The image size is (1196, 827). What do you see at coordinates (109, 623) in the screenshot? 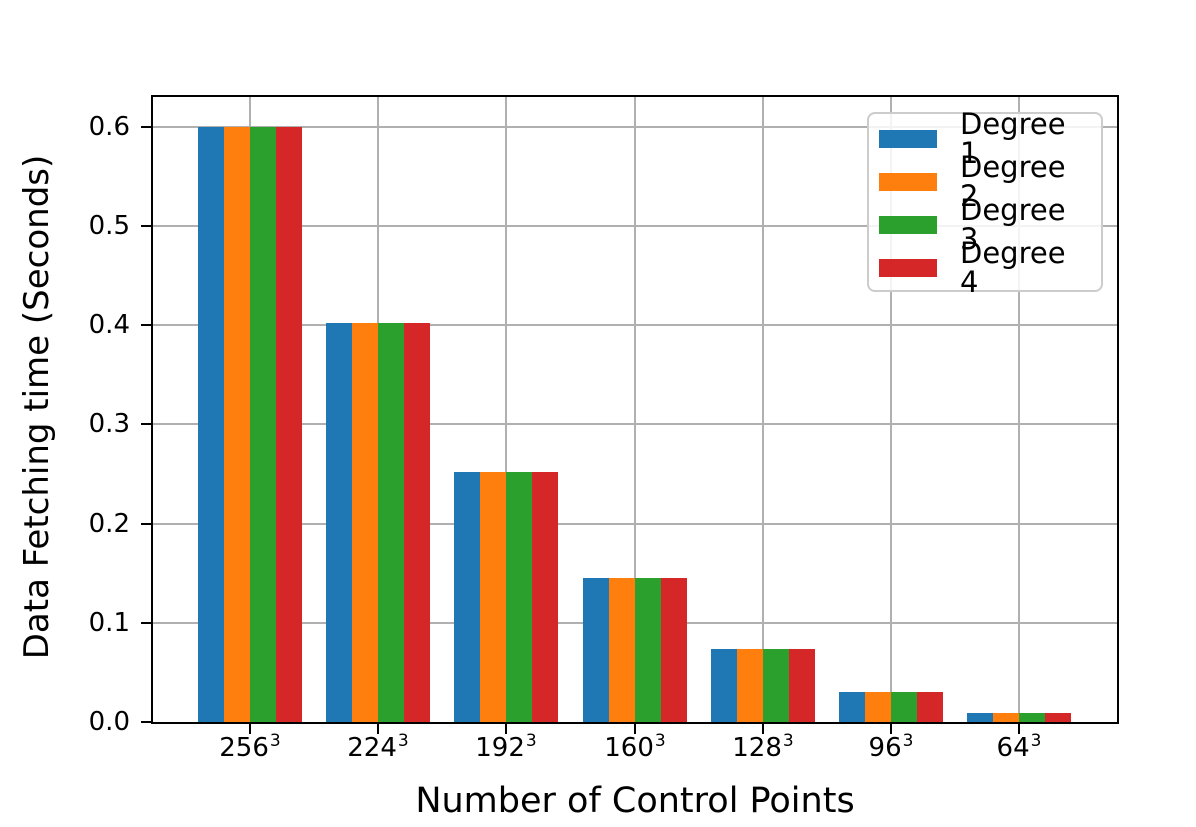
I see `y-tick-label-0.1: 0.1` at bounding box center [109, 623].